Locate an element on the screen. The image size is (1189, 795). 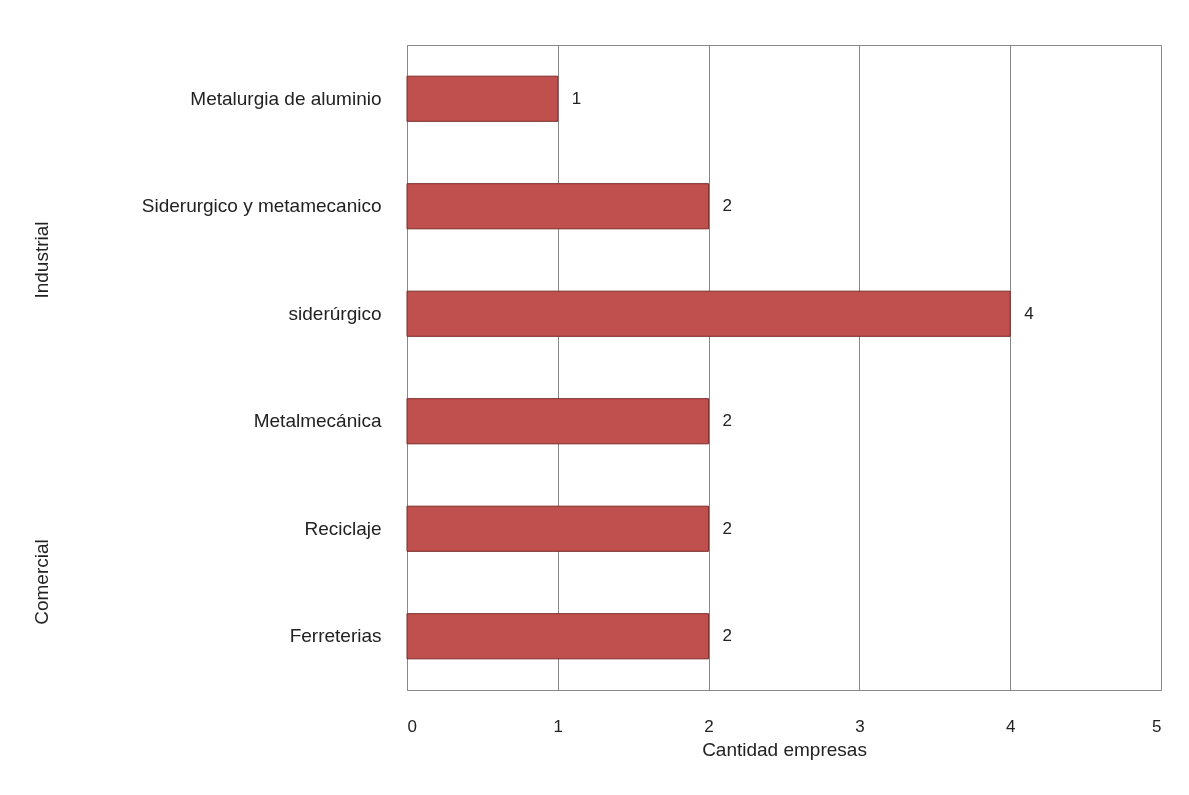
y-tick-label: Metalurgia de aluminio is located at coordinates (286, 98).